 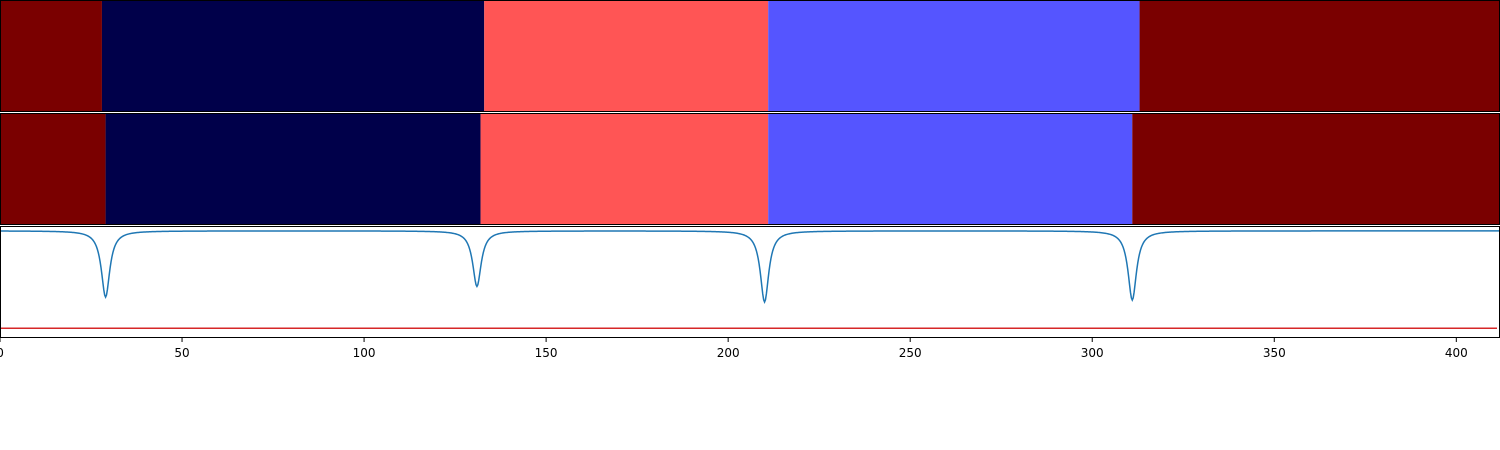 What do you see at coordinates (181, 353) in the screenshot?
I see `x-tick-label-50: 50` at bounding box center [181, 353].